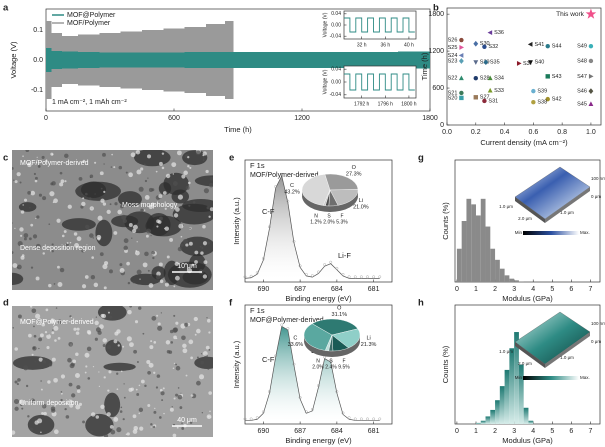  I want to click on y-axis-label: Intensity (a.u.), so click(236, 221).